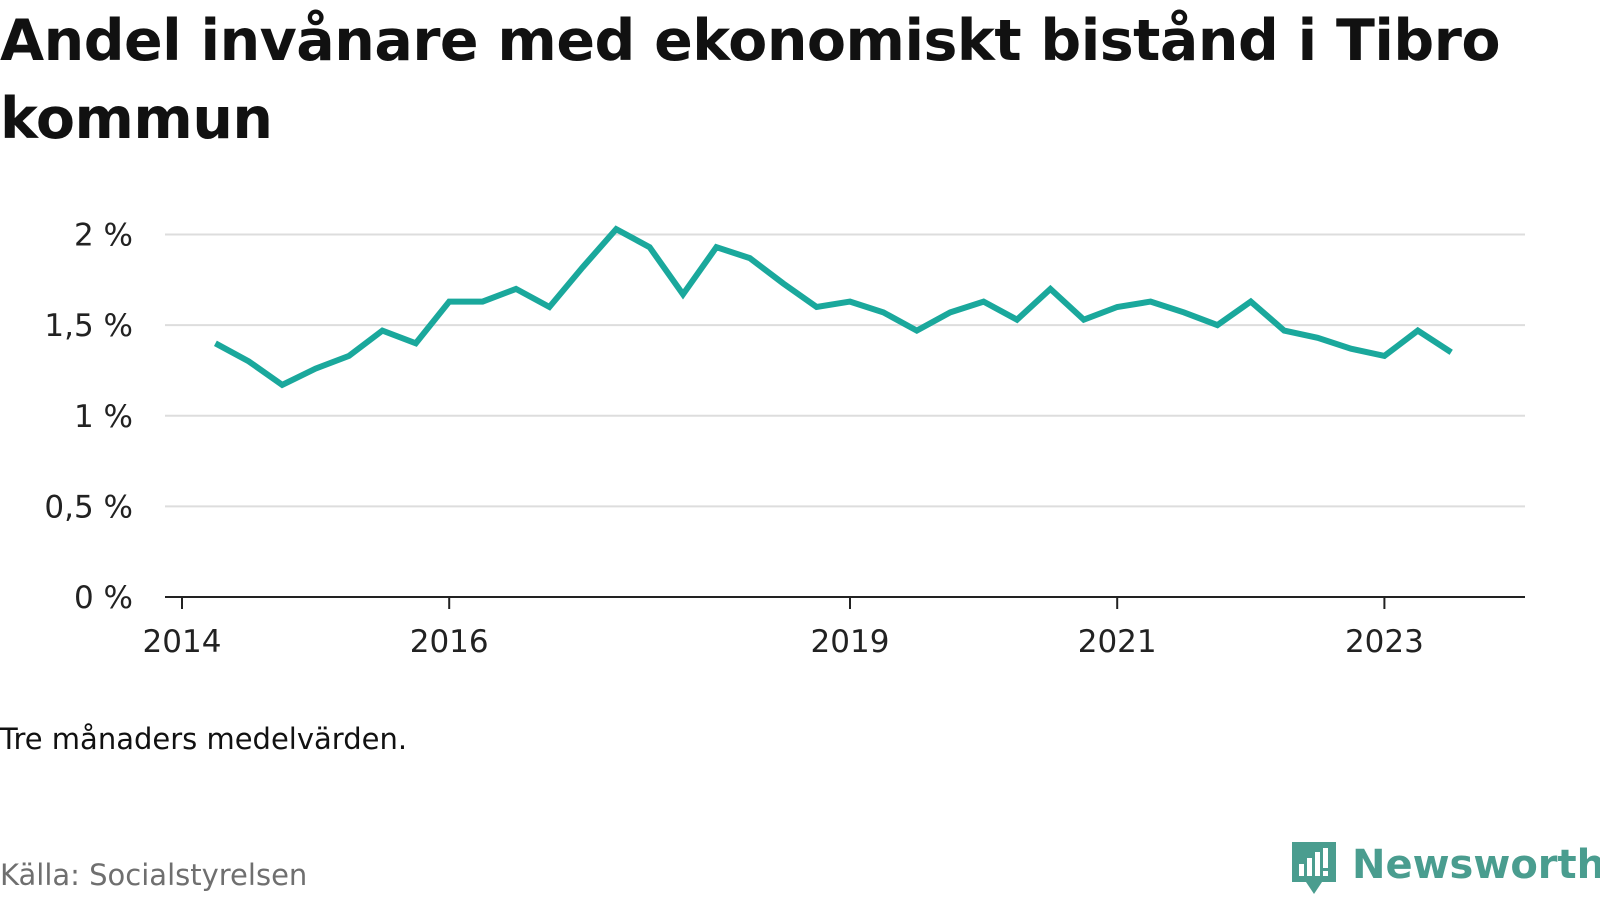  I want to click on x-axis: 2014 2016 2019 2021 2023, so click(834, 628).